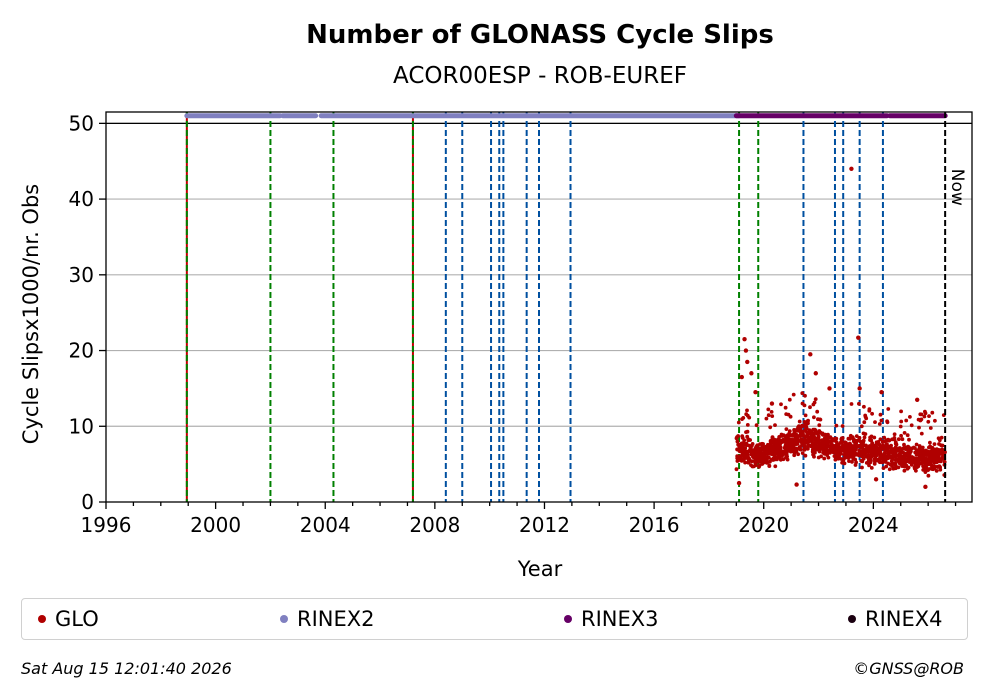 This screenshot has width=992, height=699. What do you see at coordinates (106, 525) in the screenshot?
I see `x-tick-label-1996: 1996` at bounding box center [106, 525].